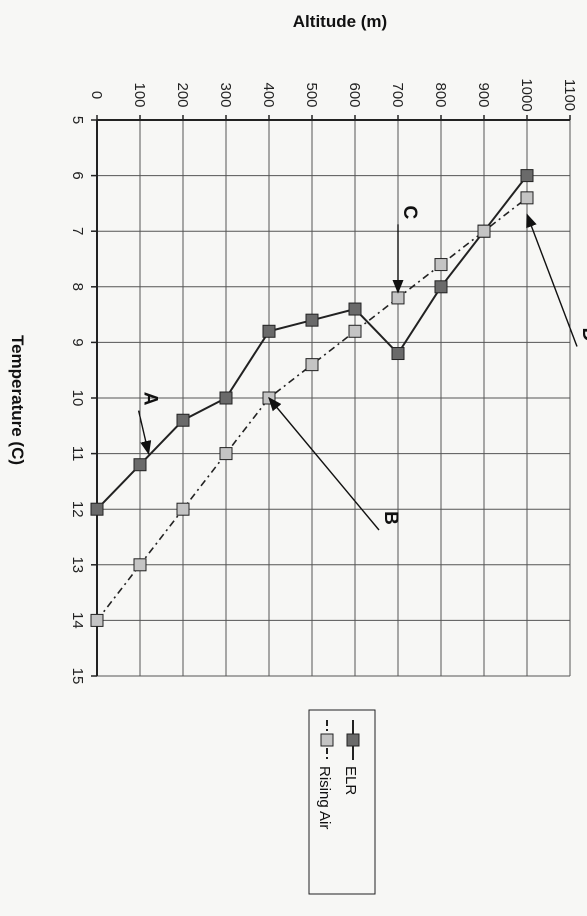  What do you see at coordinates (351, 757) in the screenshot?
I see `legend-item-elr: ELR` at bounding box center [351, 757].